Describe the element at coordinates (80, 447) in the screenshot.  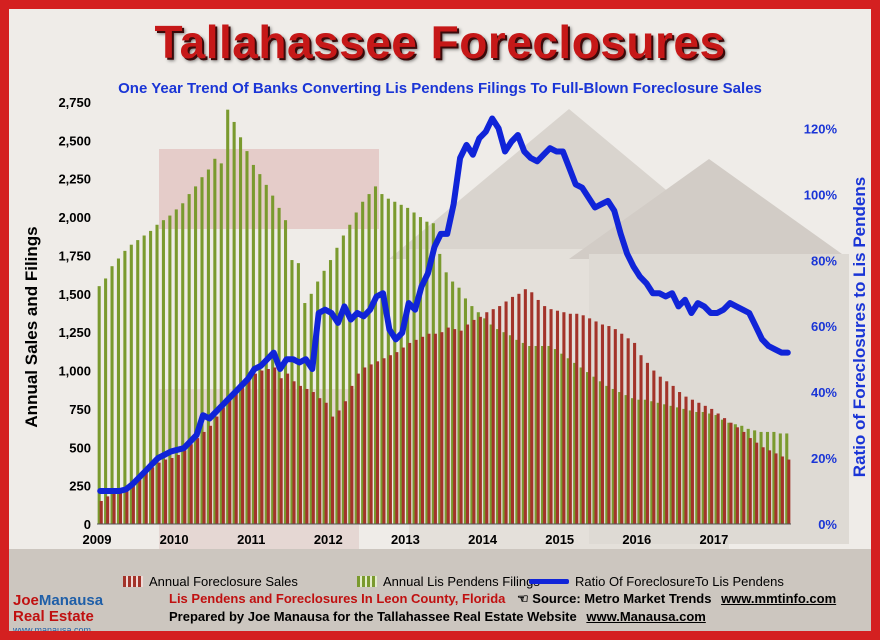
I see `y-left-tick-label: 500` at that location.